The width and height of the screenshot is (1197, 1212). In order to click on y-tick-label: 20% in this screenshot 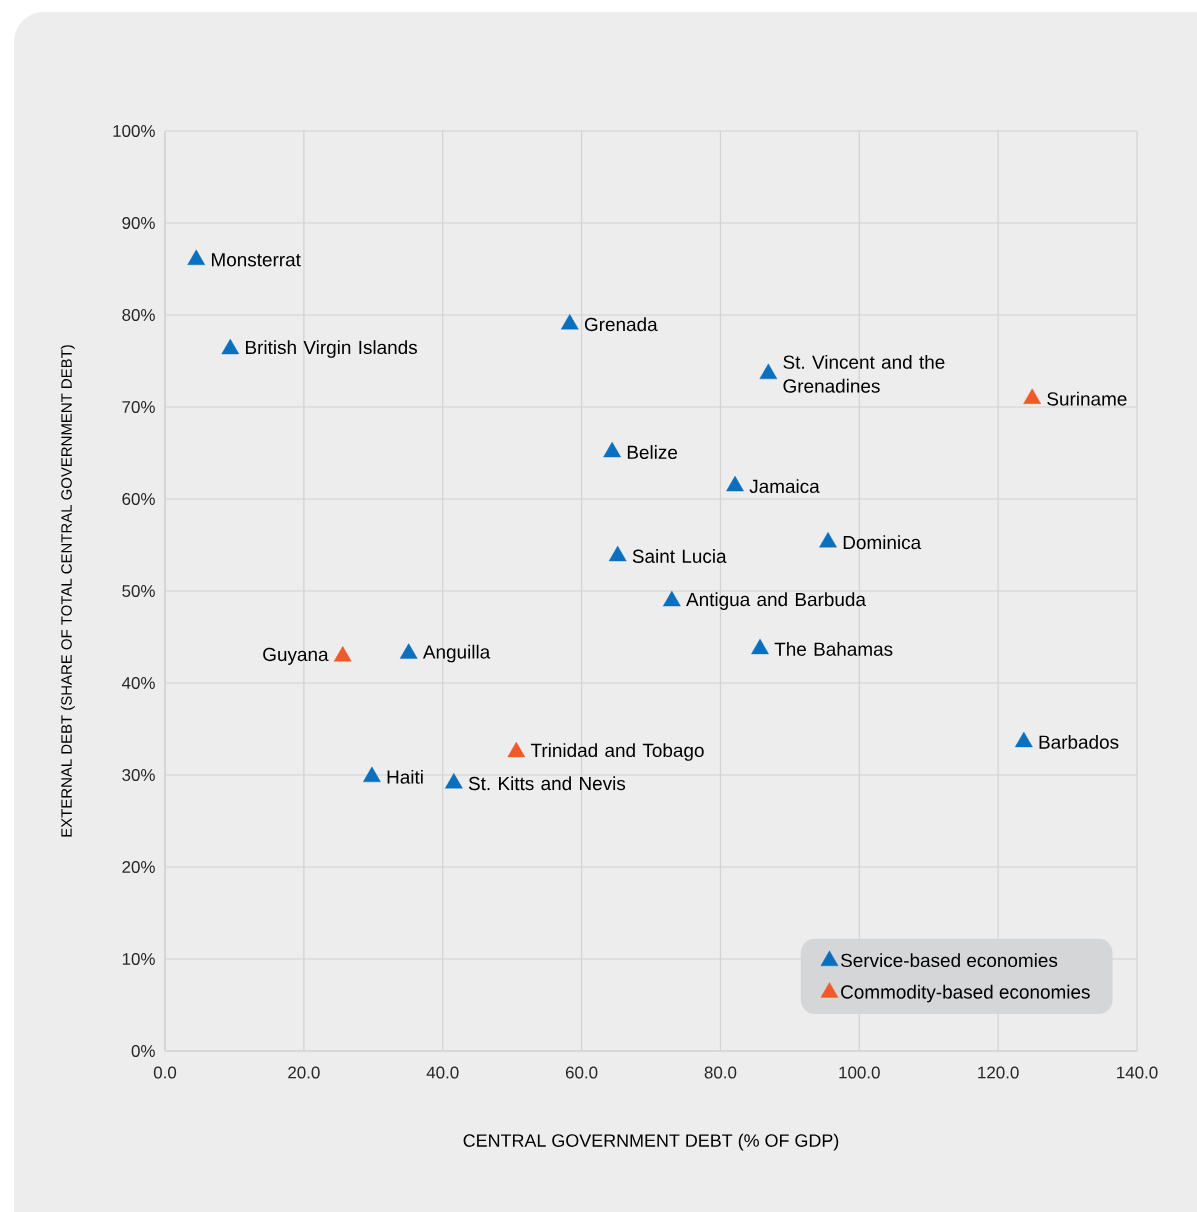, I will do `click(138, 867)`.